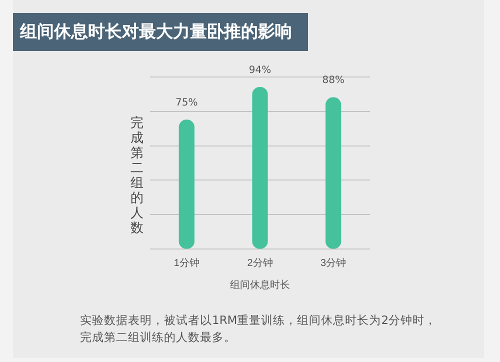  What do you see at coordinates (260, 262) in the screenshot?
I see `x-tick-label: 2分钟` at bounding box center [260, 262].